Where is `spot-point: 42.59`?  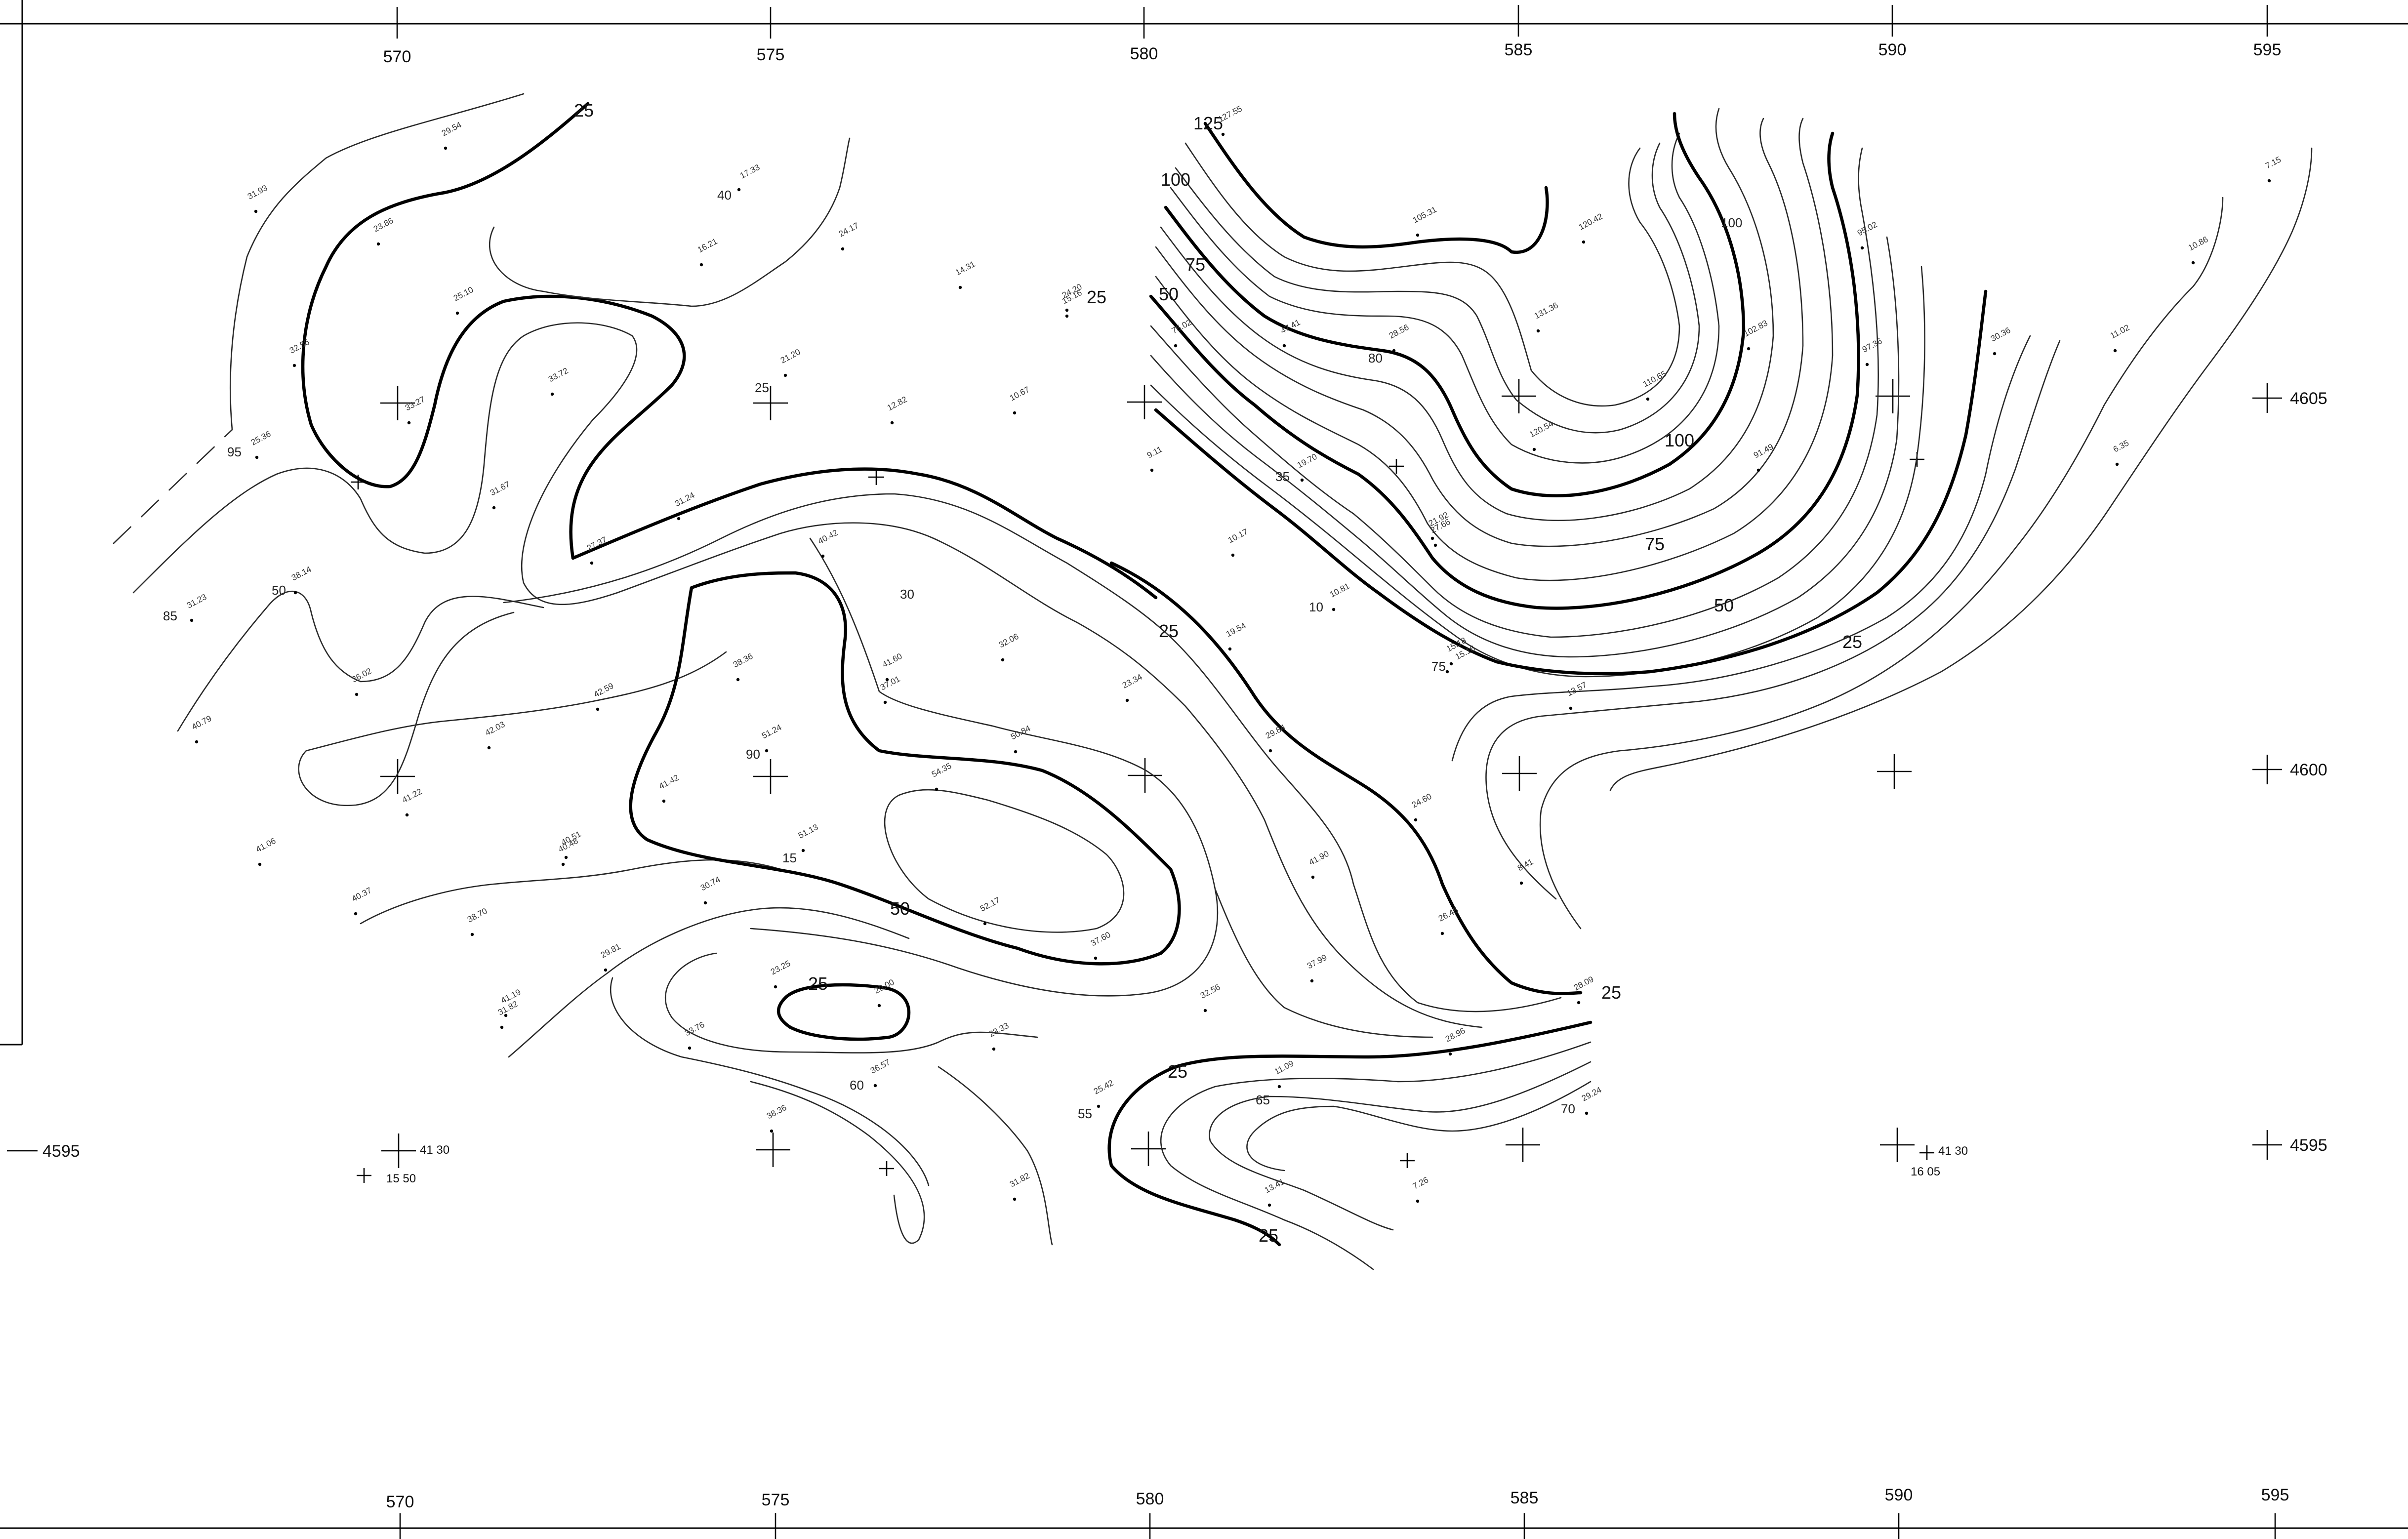
spot-point: 42.59 is located at coordinates (604, 696).